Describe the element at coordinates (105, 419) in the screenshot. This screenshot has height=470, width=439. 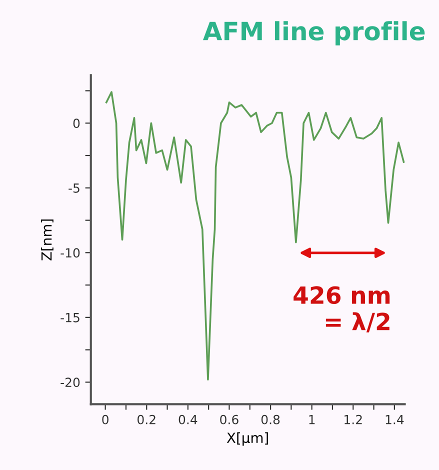
I see `x-tick-label: 0` at that location.